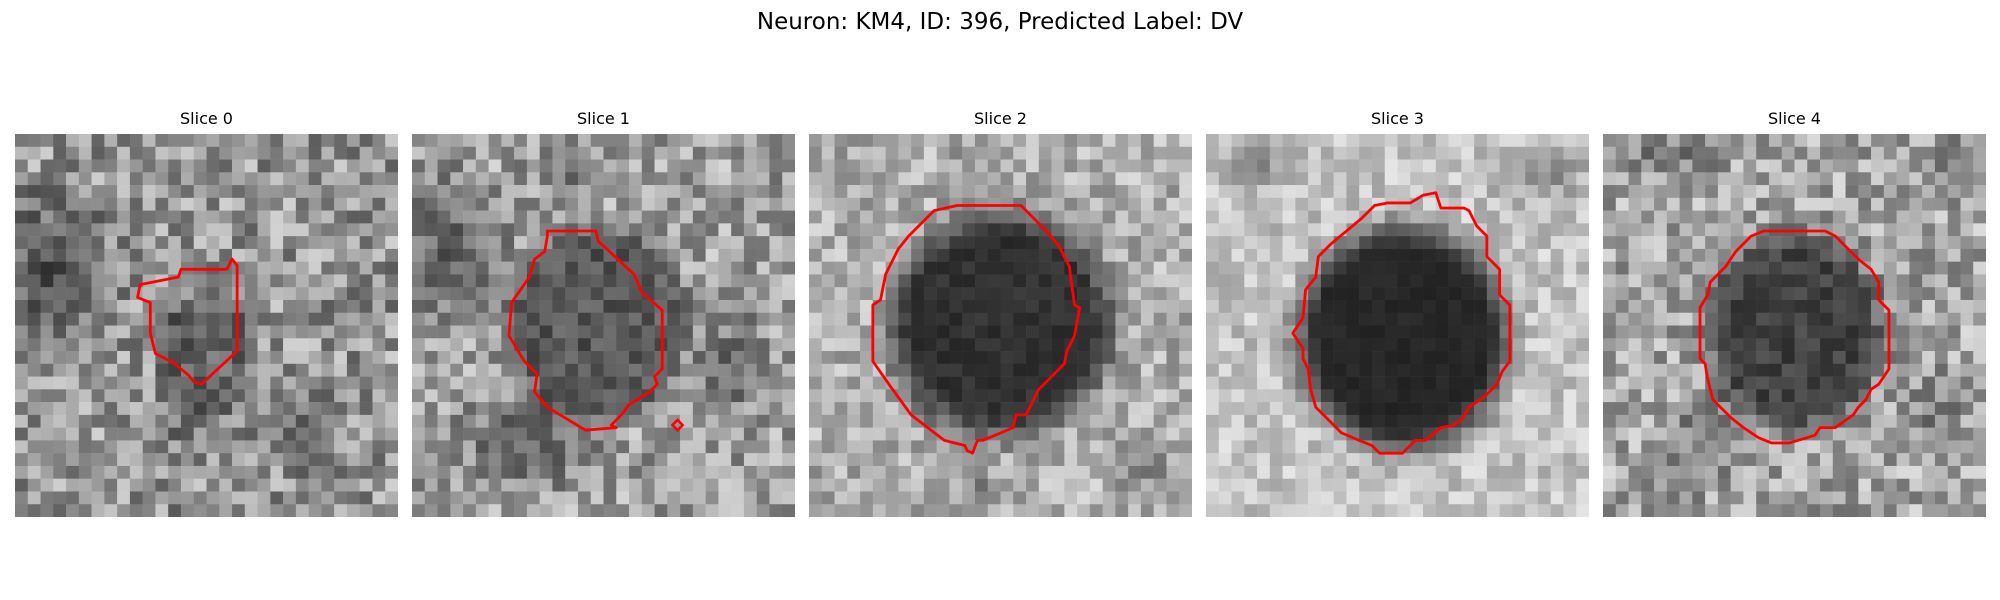  What do you see at coordinates (603, 118) in the screenshot?
I see `slice-title-1: Slice 1` at bounding box center [603, 118].